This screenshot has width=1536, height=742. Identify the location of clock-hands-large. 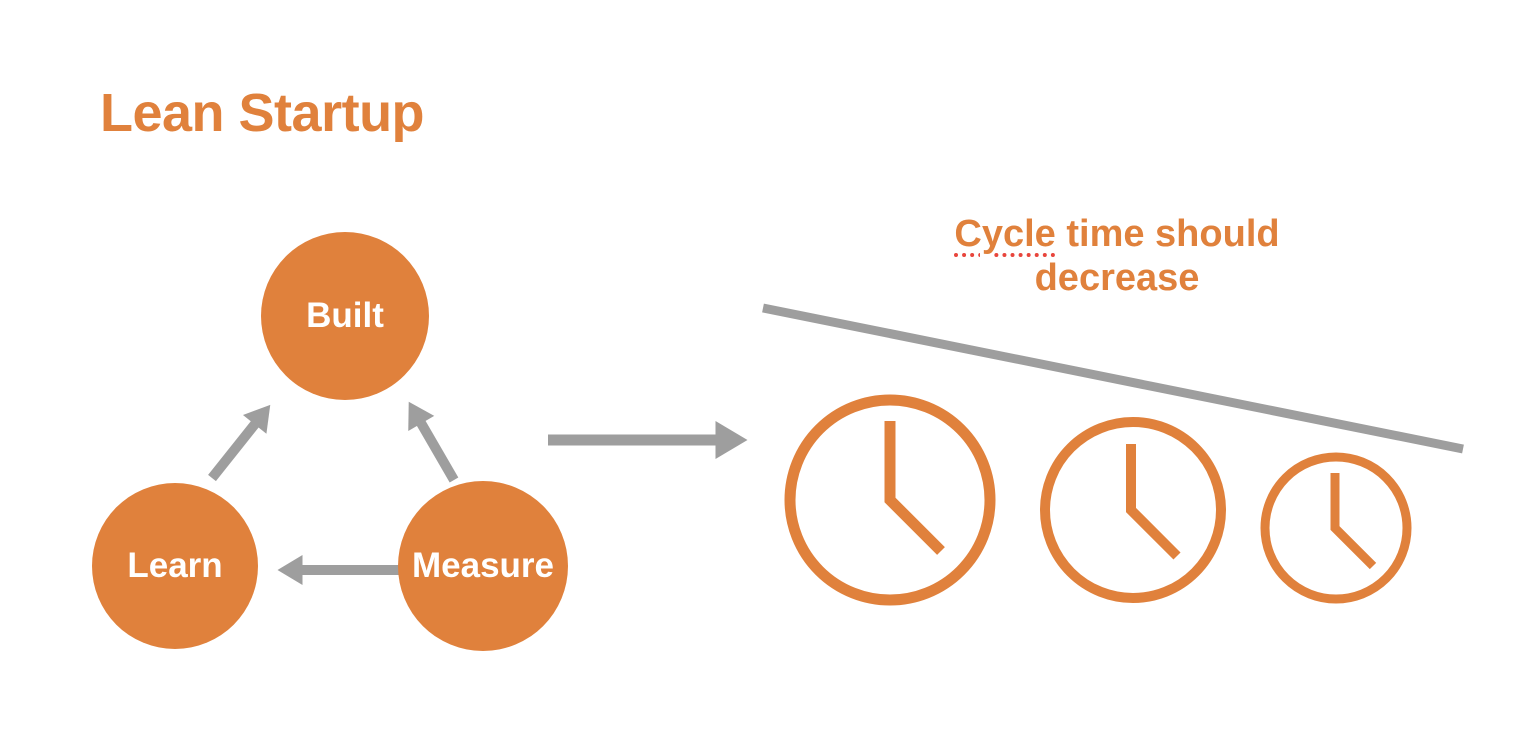
(914, 488).